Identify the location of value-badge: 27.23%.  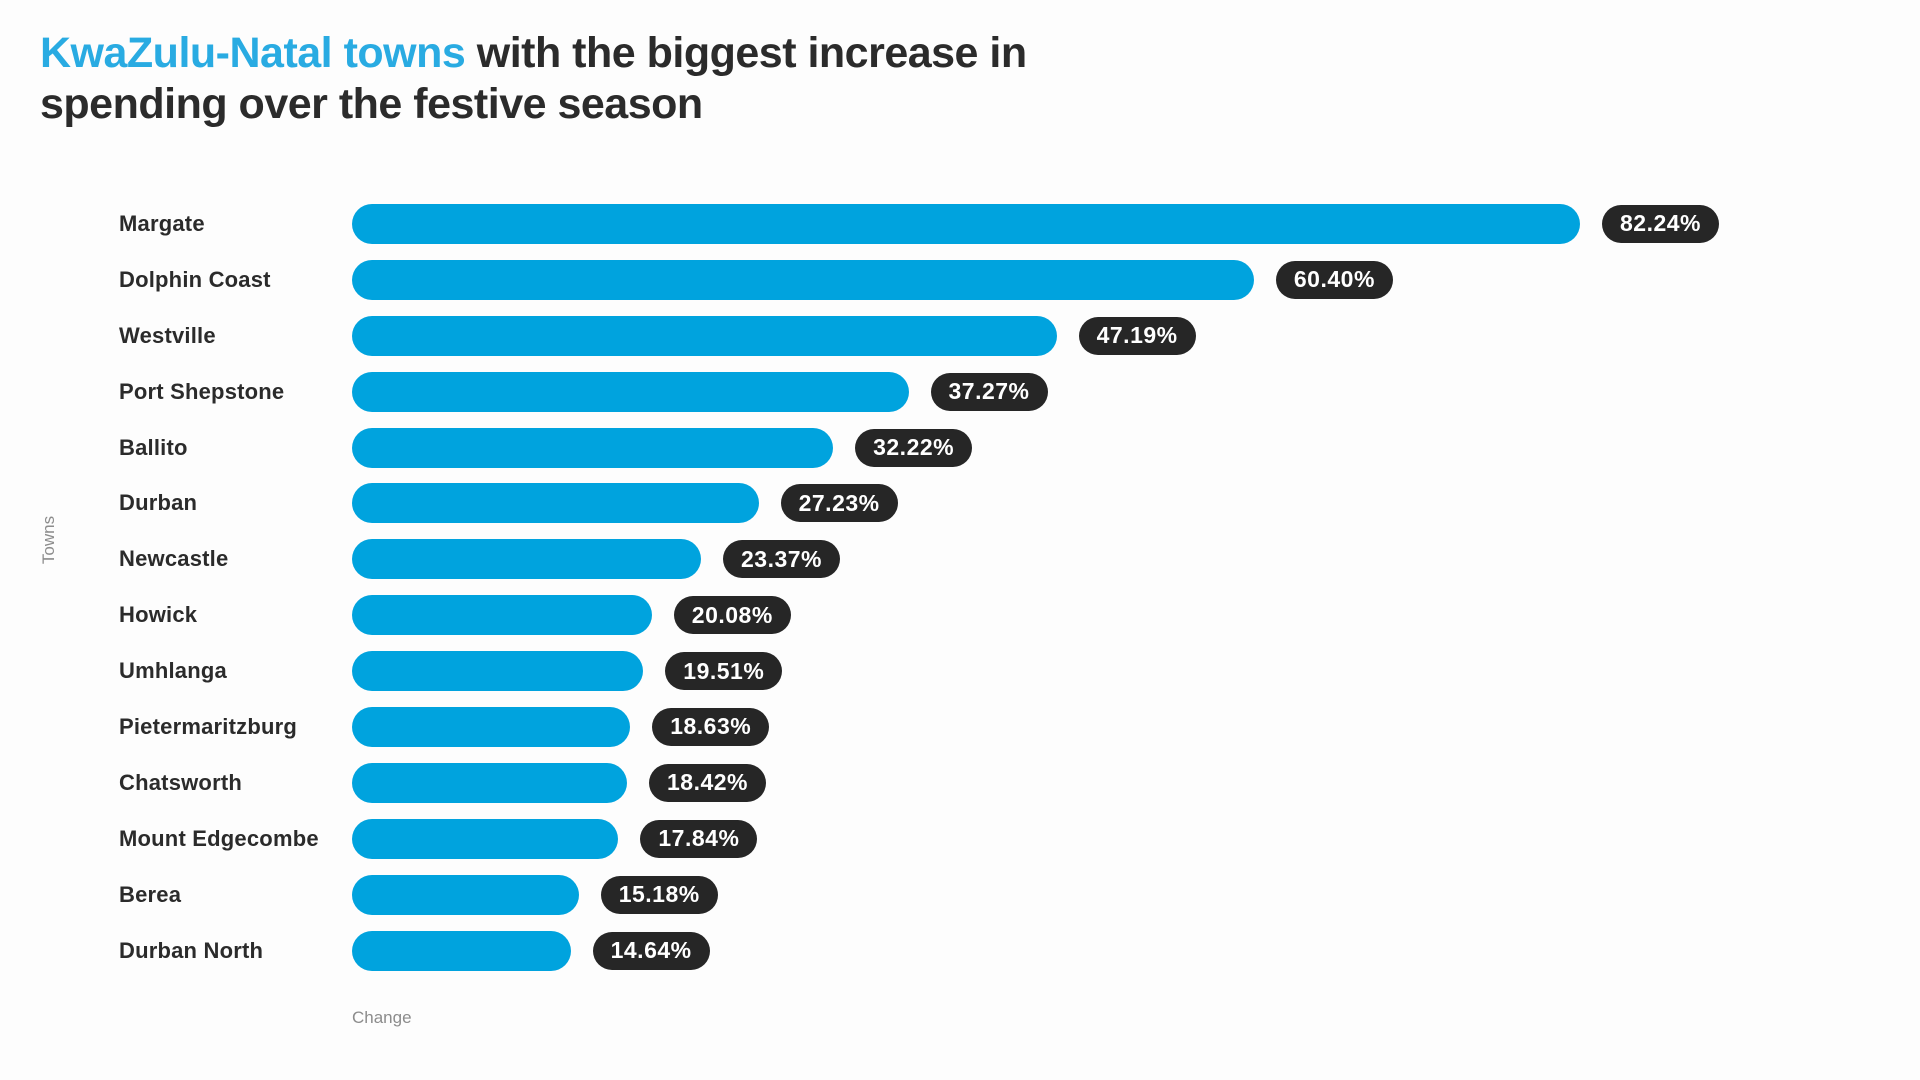
(839, 503).